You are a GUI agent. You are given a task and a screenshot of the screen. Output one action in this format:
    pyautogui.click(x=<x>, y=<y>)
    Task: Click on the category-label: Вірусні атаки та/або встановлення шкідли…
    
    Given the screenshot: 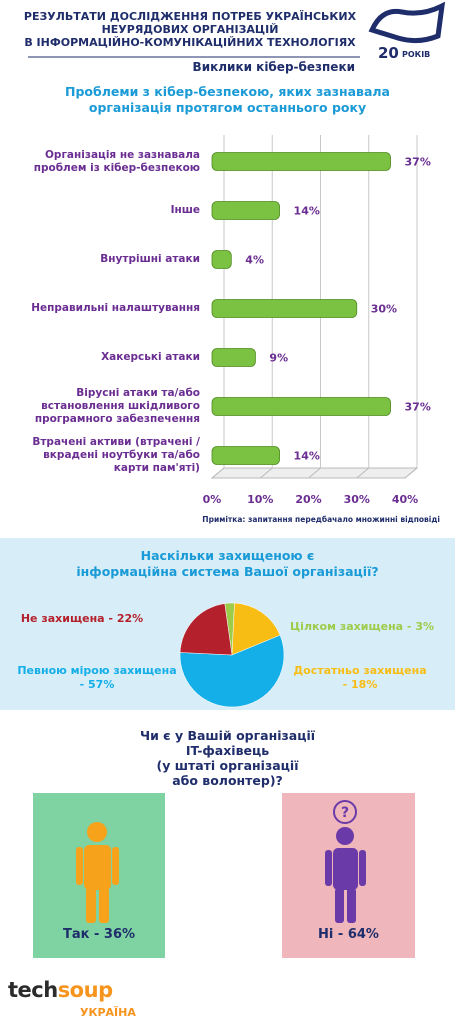 What is the action you would take?
    pyautogui.click(x=117, y=406)
    